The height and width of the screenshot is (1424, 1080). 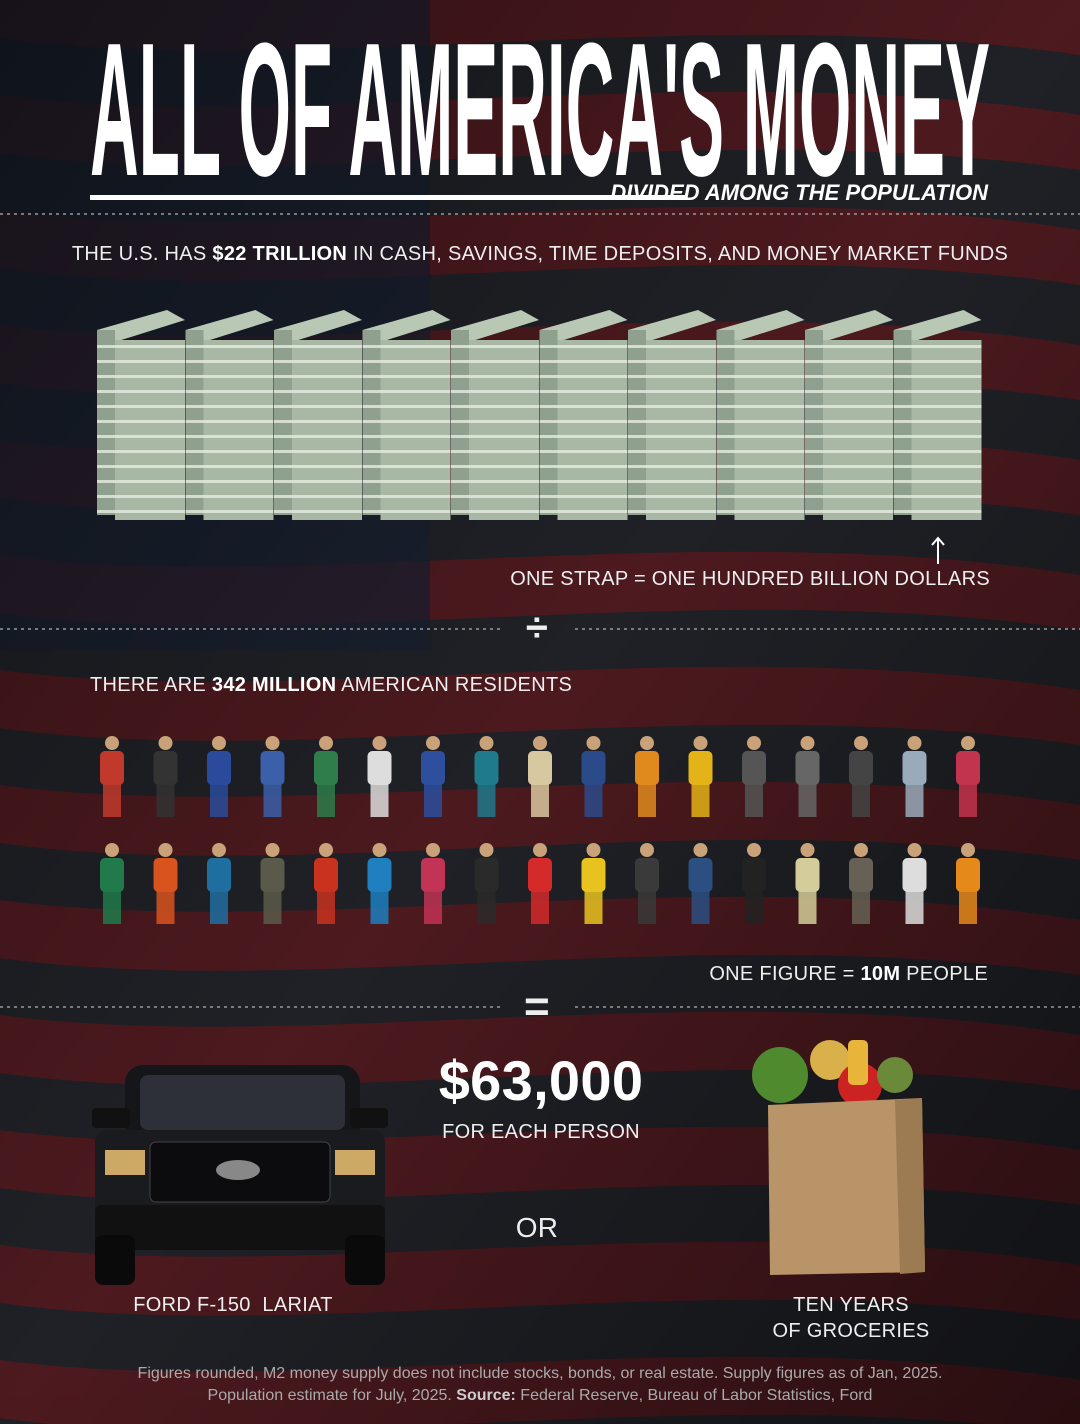 What do you see at coordinates (851, 1305) in the screenshot?
I see `groceries-label: TEN YEARS` at bounding box center [851, 1305].